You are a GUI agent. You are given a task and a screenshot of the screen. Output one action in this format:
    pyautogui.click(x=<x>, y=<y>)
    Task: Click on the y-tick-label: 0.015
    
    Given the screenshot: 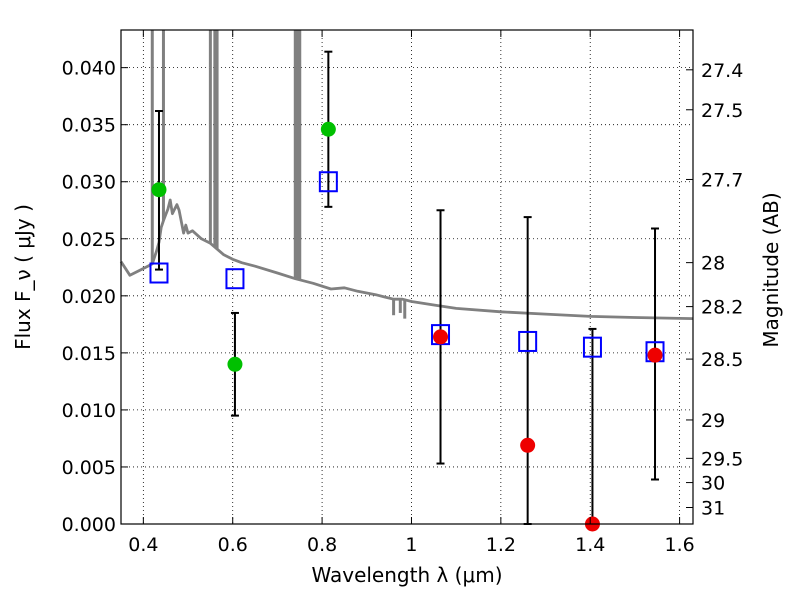 What is the action you would take?
    pyautogui.click(x=89, y=354)
    